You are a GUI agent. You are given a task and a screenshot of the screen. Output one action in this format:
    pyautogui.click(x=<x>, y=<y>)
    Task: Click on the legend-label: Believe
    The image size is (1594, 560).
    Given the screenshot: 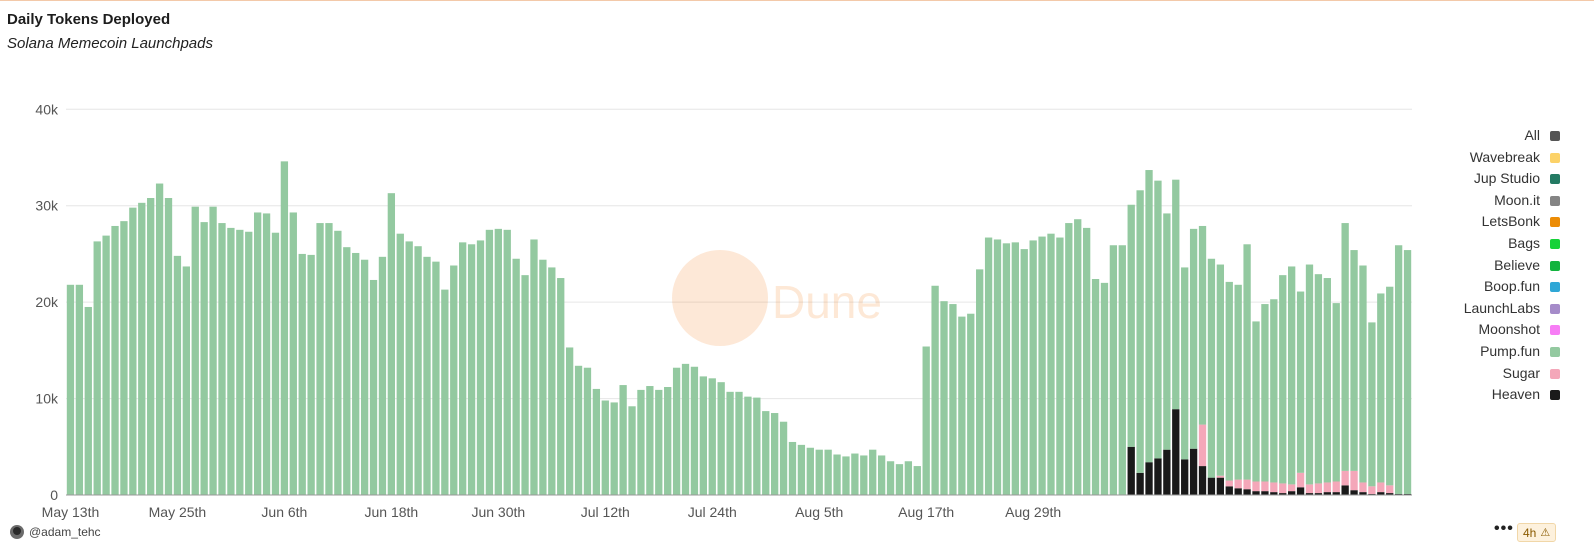 What is the action you would take?
    pyautogui.click(x=1517, y=264)
    